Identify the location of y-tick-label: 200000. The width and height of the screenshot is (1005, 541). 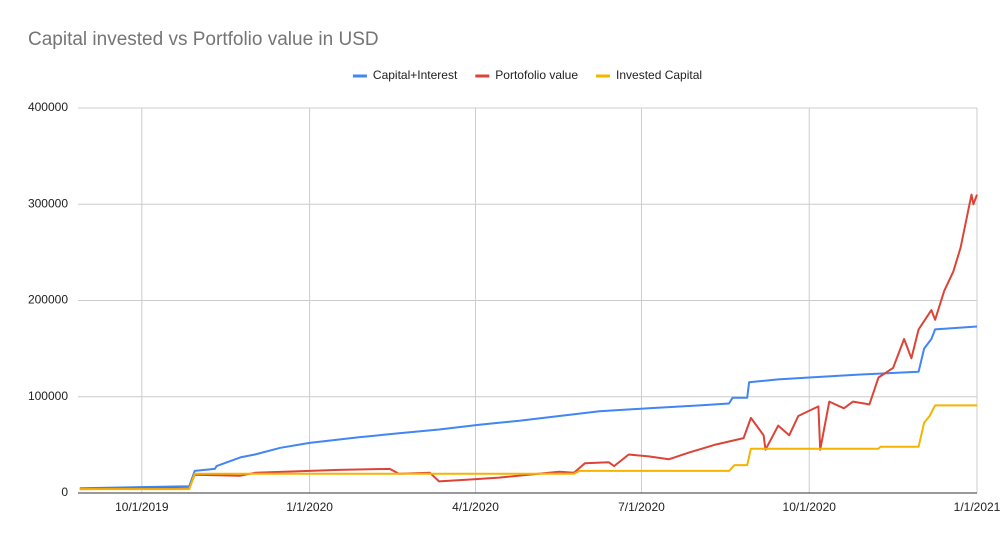
(48, 300).